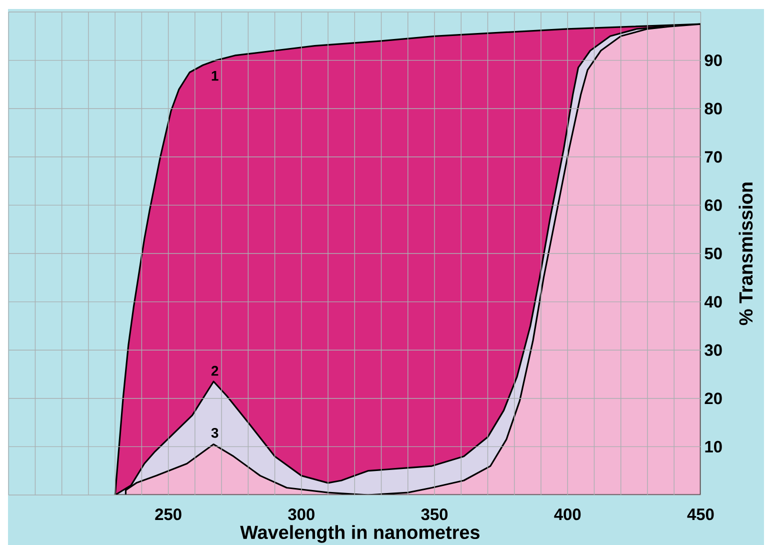 The width and height of the screenshot is (772, 545). Describe the element at coordinates (700, 514) in the screenshot. I see `x-tick-label: 450` at that location.